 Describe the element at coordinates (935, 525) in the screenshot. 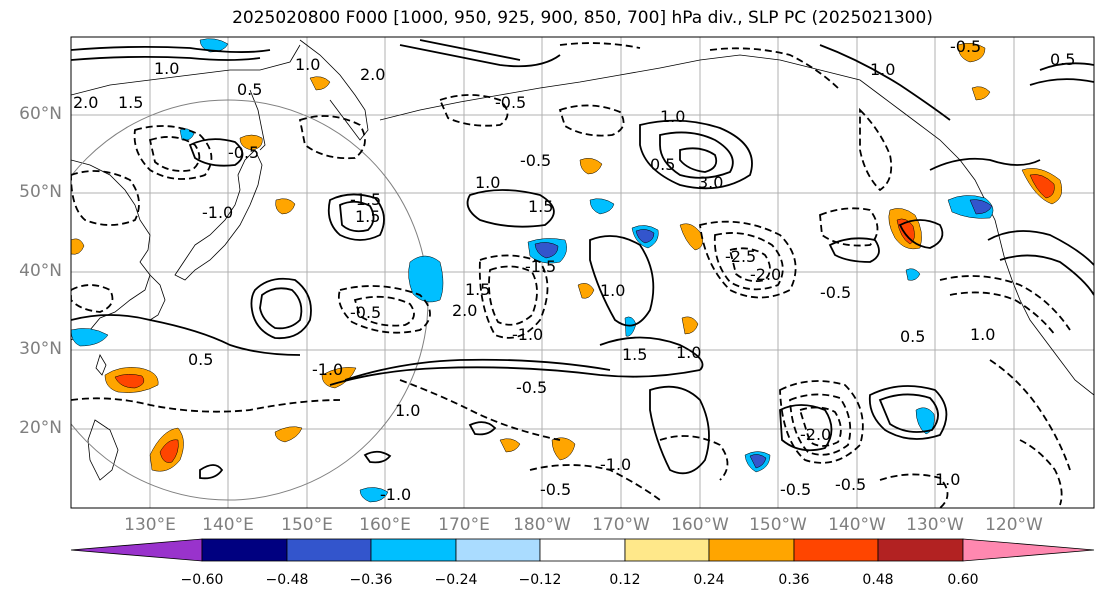

I see `lon-label: 130°W` at that location.